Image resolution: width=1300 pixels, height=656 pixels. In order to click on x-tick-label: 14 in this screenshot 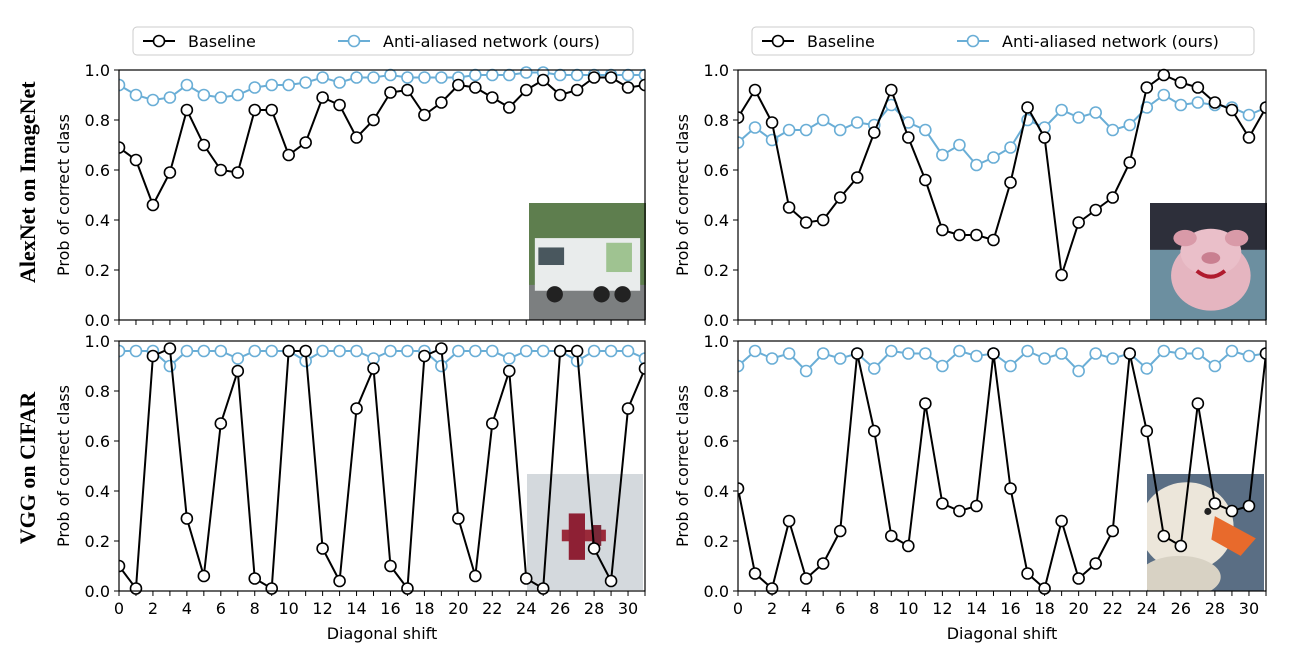, I will do `click(356, 608)`.